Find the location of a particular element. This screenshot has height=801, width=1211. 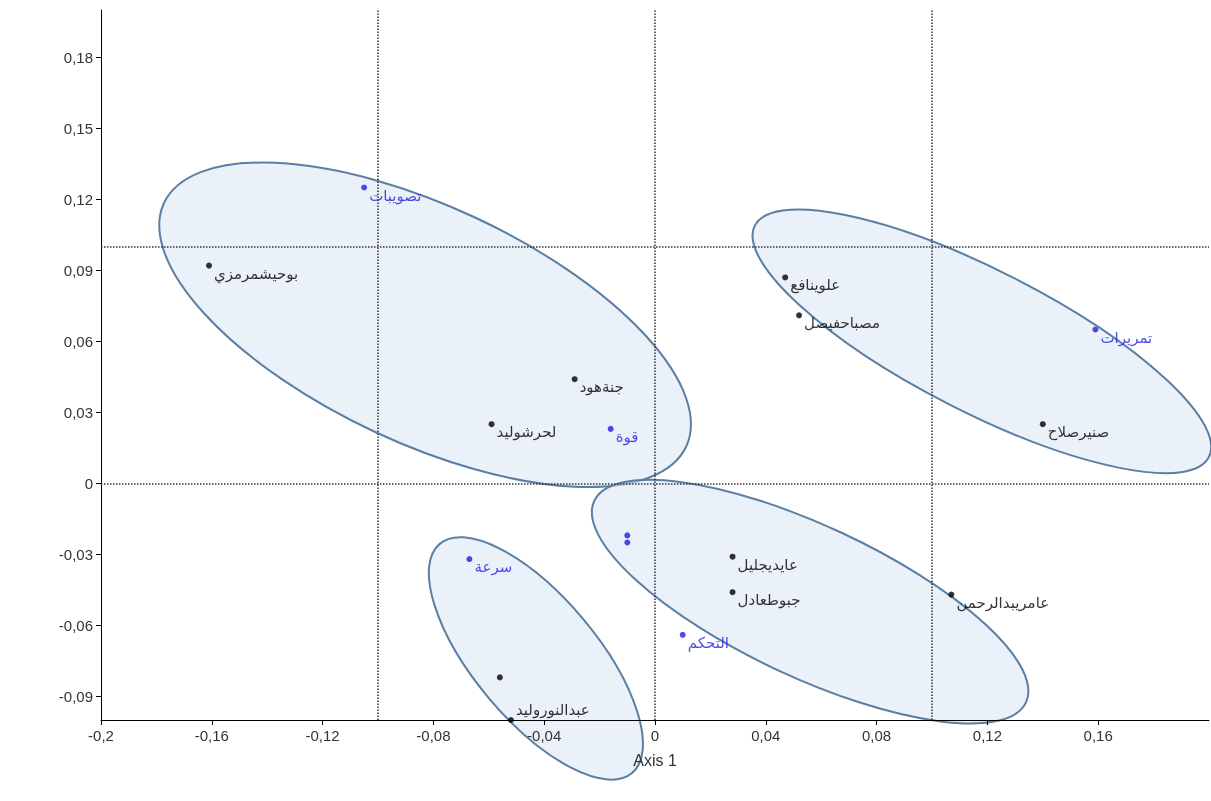

x-tick-label: -0,04 is located at coordinates (544, 735).